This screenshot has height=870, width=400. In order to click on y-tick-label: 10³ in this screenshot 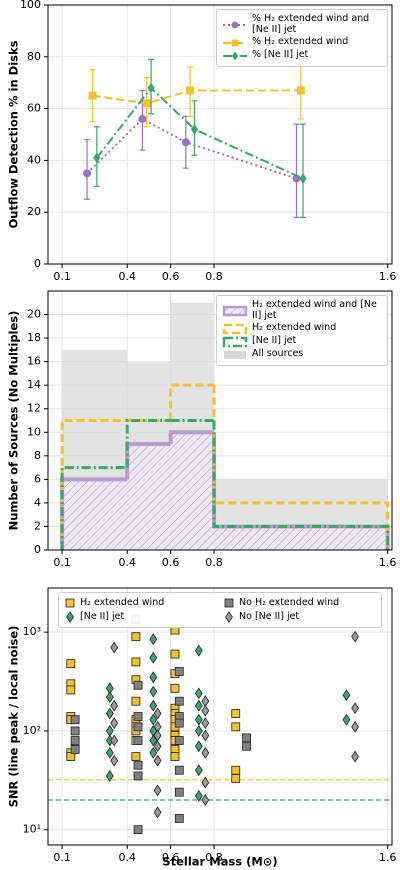, I will do `click(32, 631)`.